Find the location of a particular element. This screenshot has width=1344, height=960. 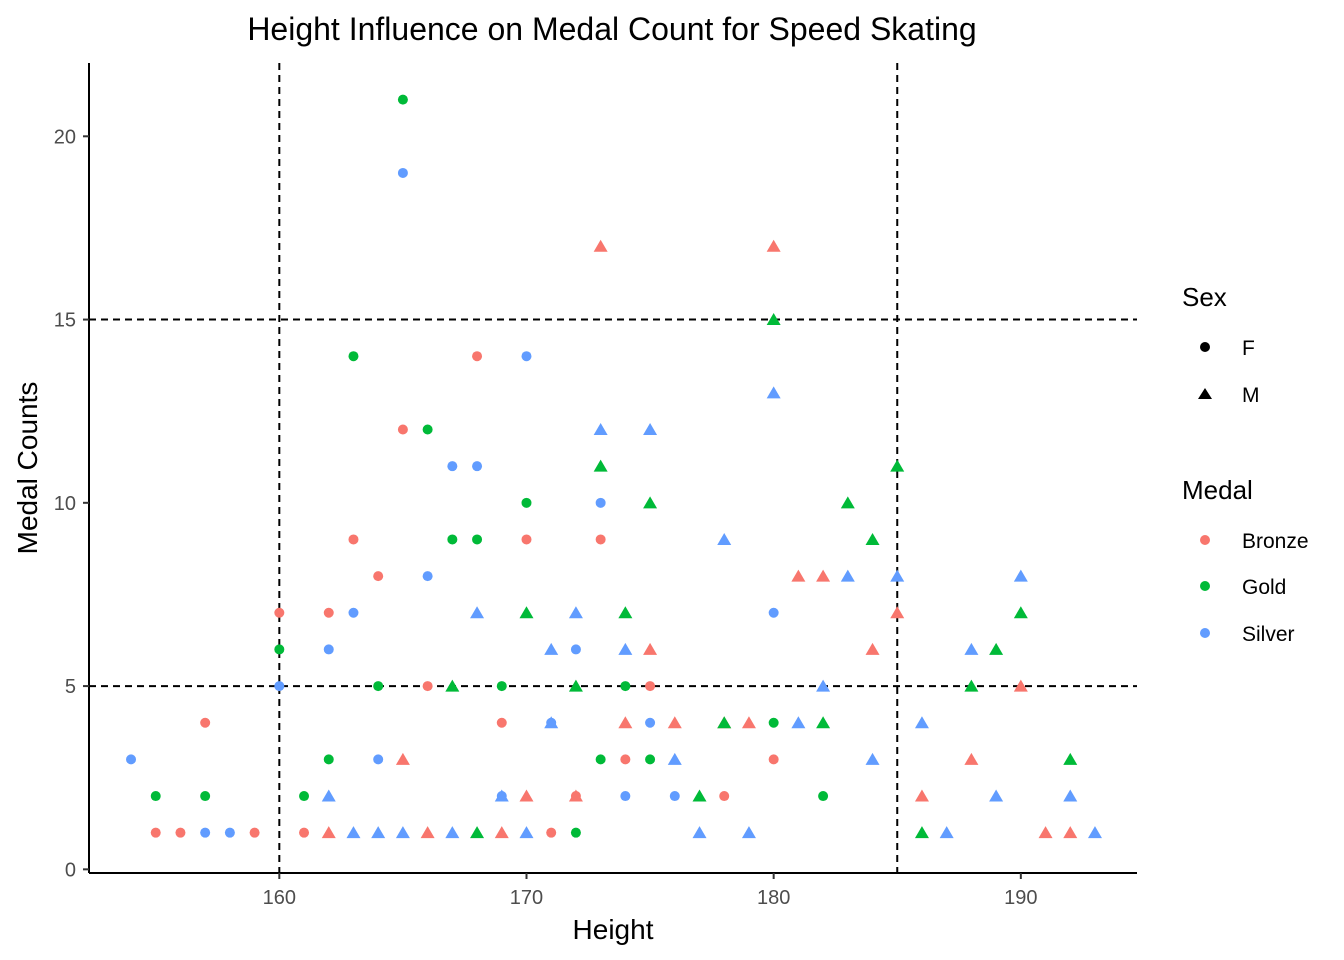

legend-sex-m-label: M is located at coordinates (1251, 395).